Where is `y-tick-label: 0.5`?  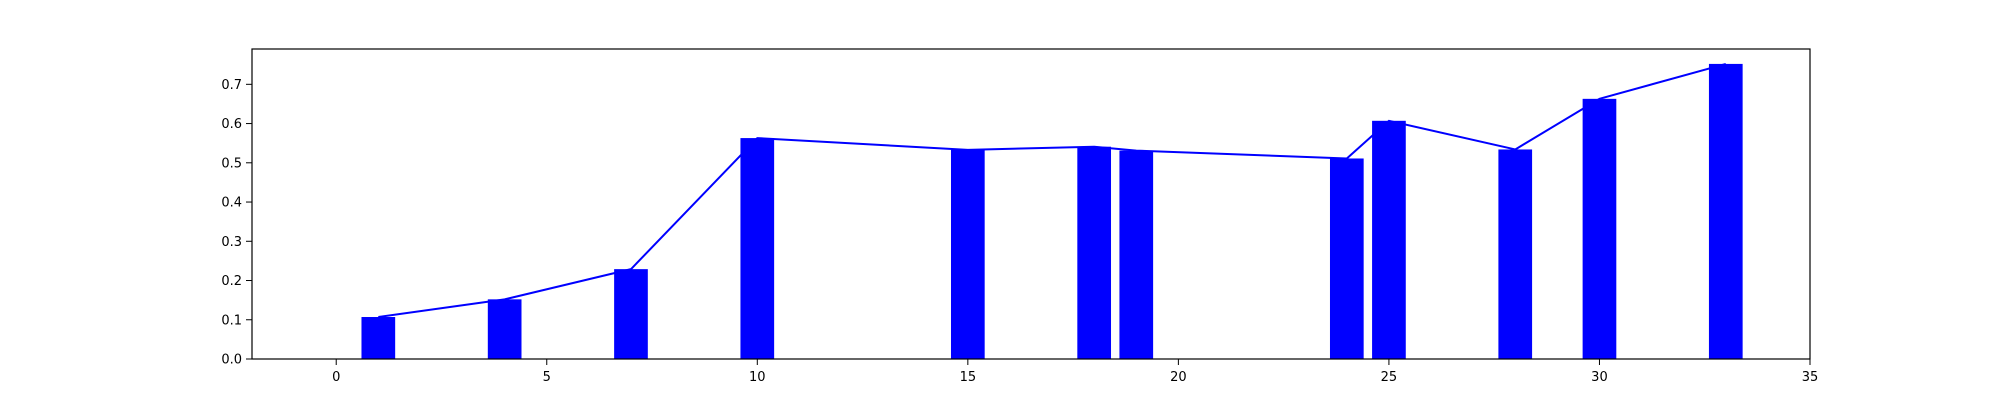 y-tick-label: 0.5 is located at coordinates (231, 163).